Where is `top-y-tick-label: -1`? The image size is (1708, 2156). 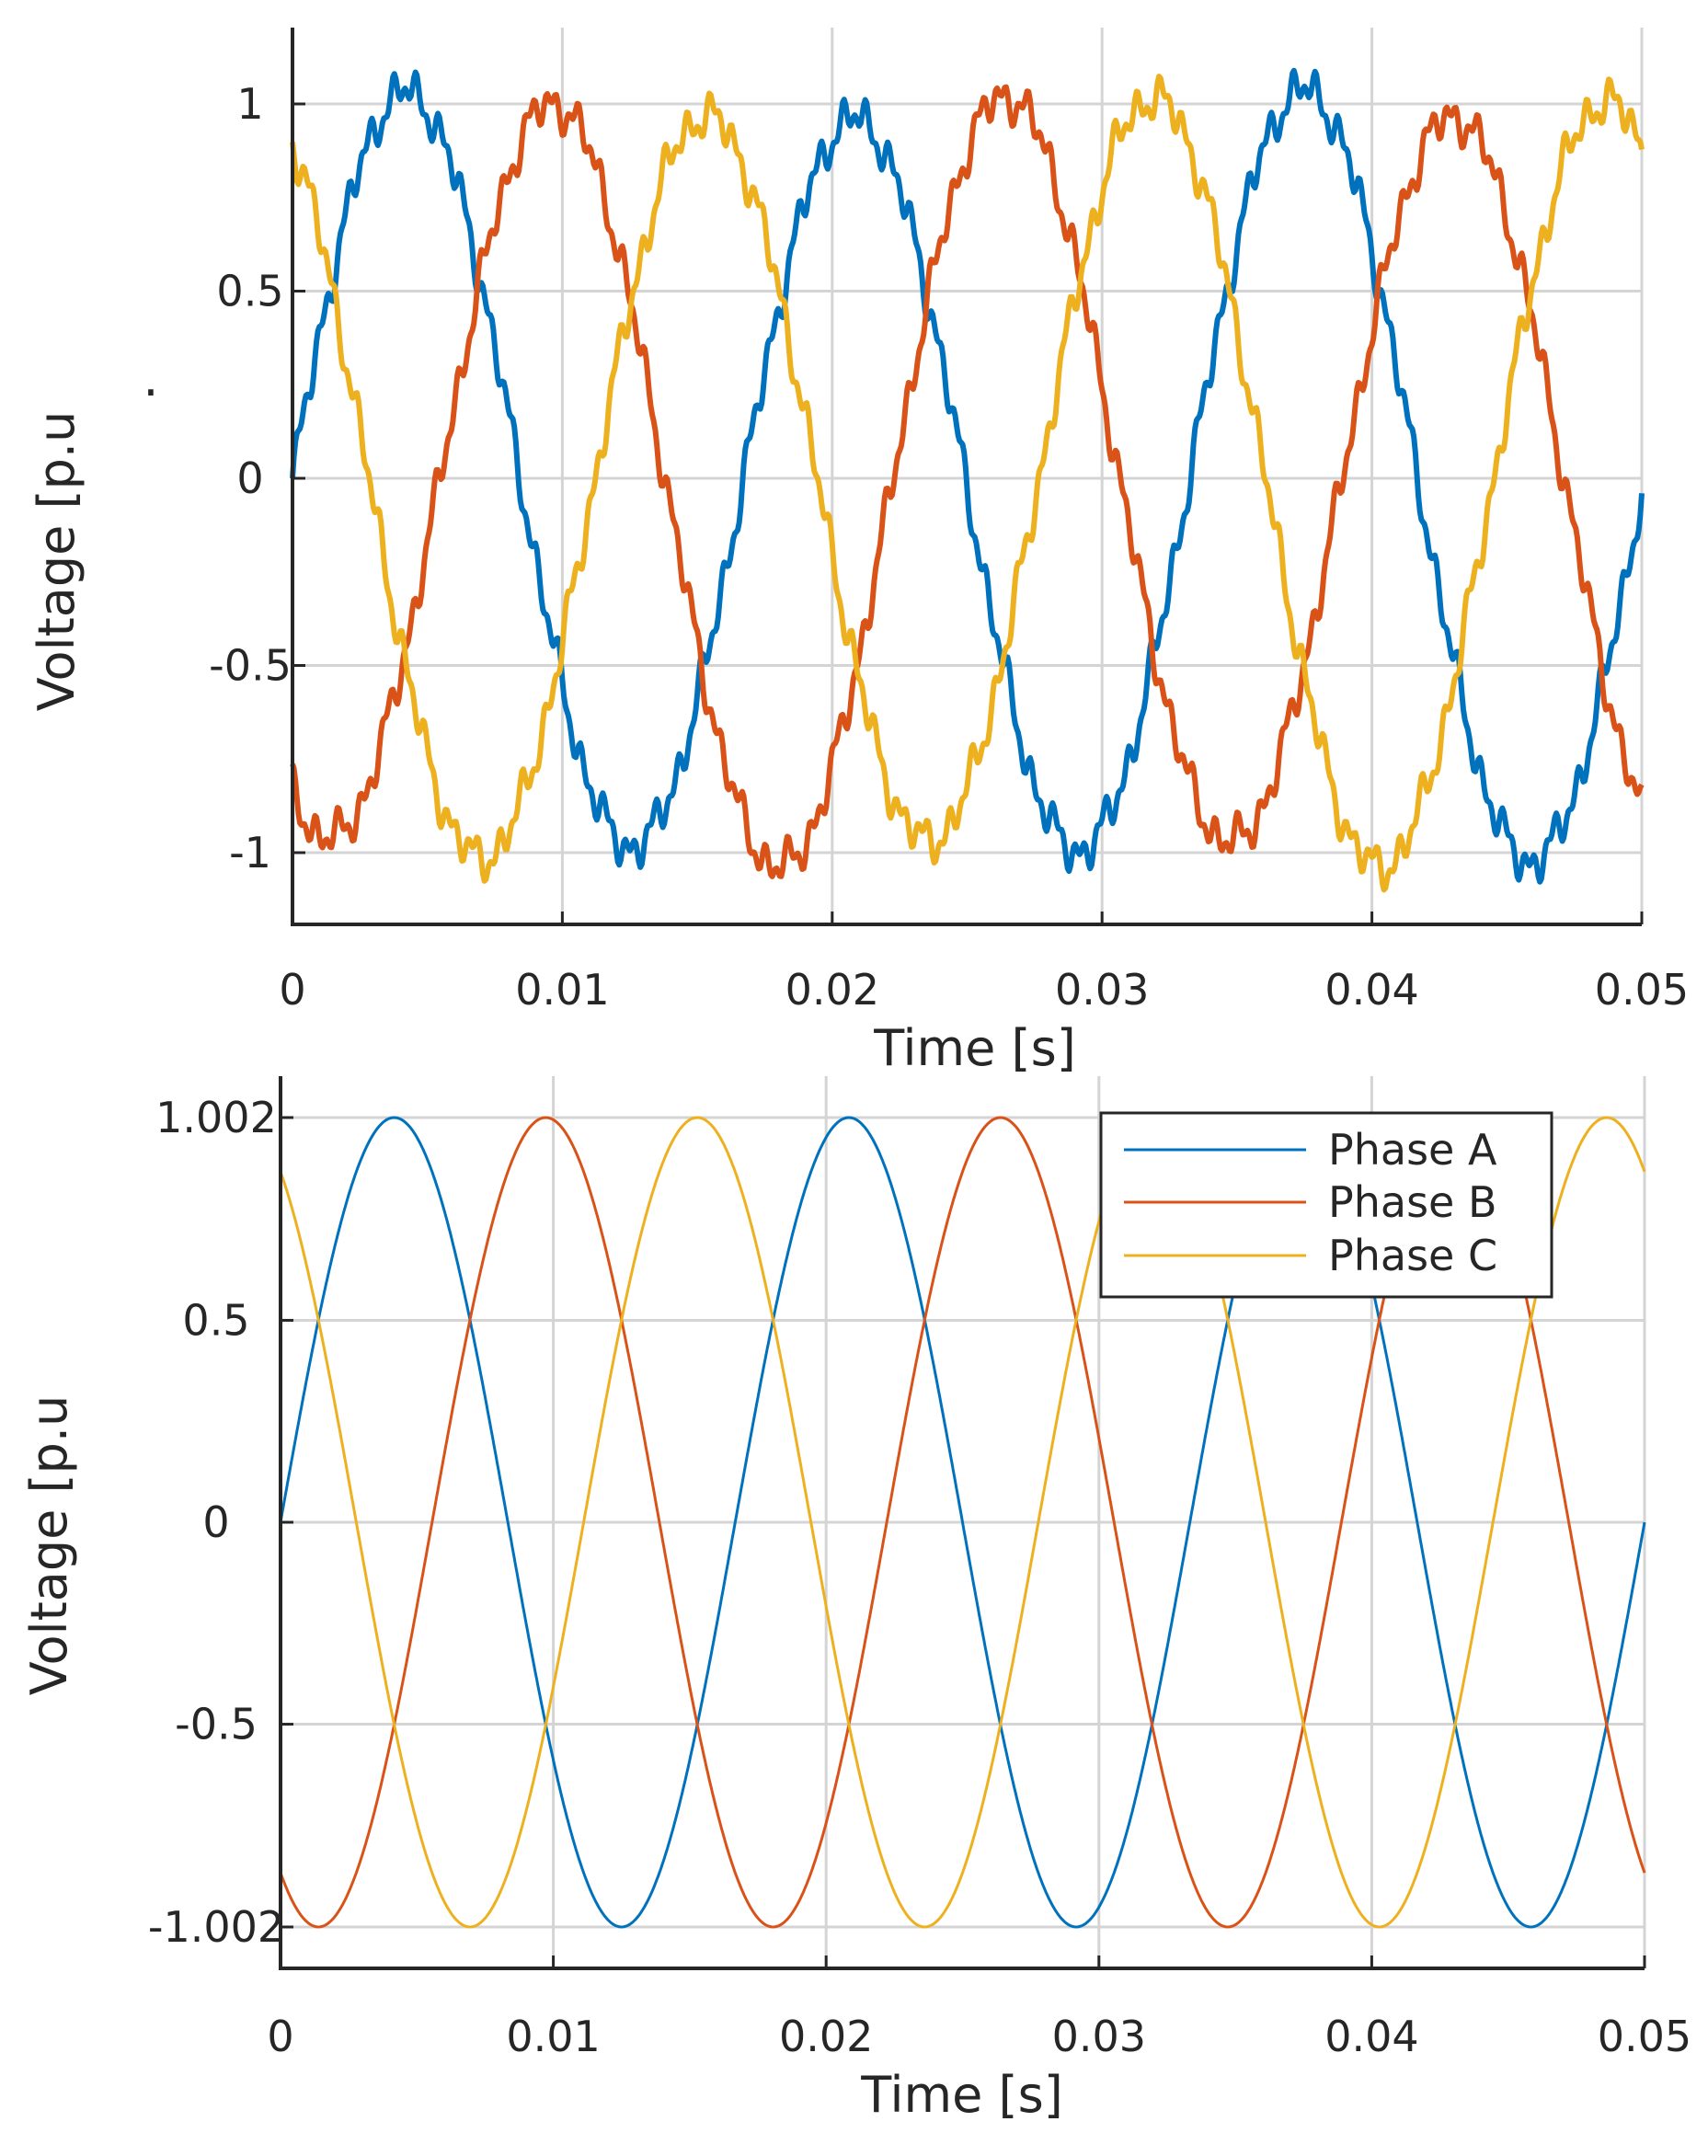
top-y-tick-label: -1 is located at coordinates (250, 853).